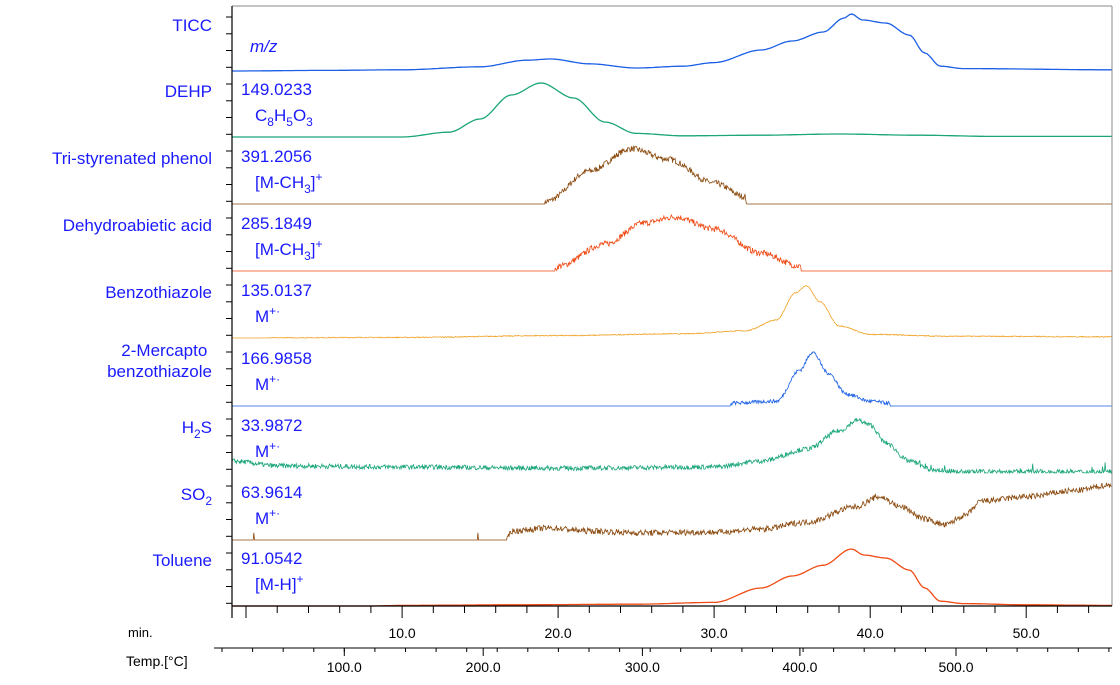 The width and height of the screenshot is (1120, 685). Describe the element at coordinates (264, 46) in the screenshot. I see `mz-label: m/z` at that location.